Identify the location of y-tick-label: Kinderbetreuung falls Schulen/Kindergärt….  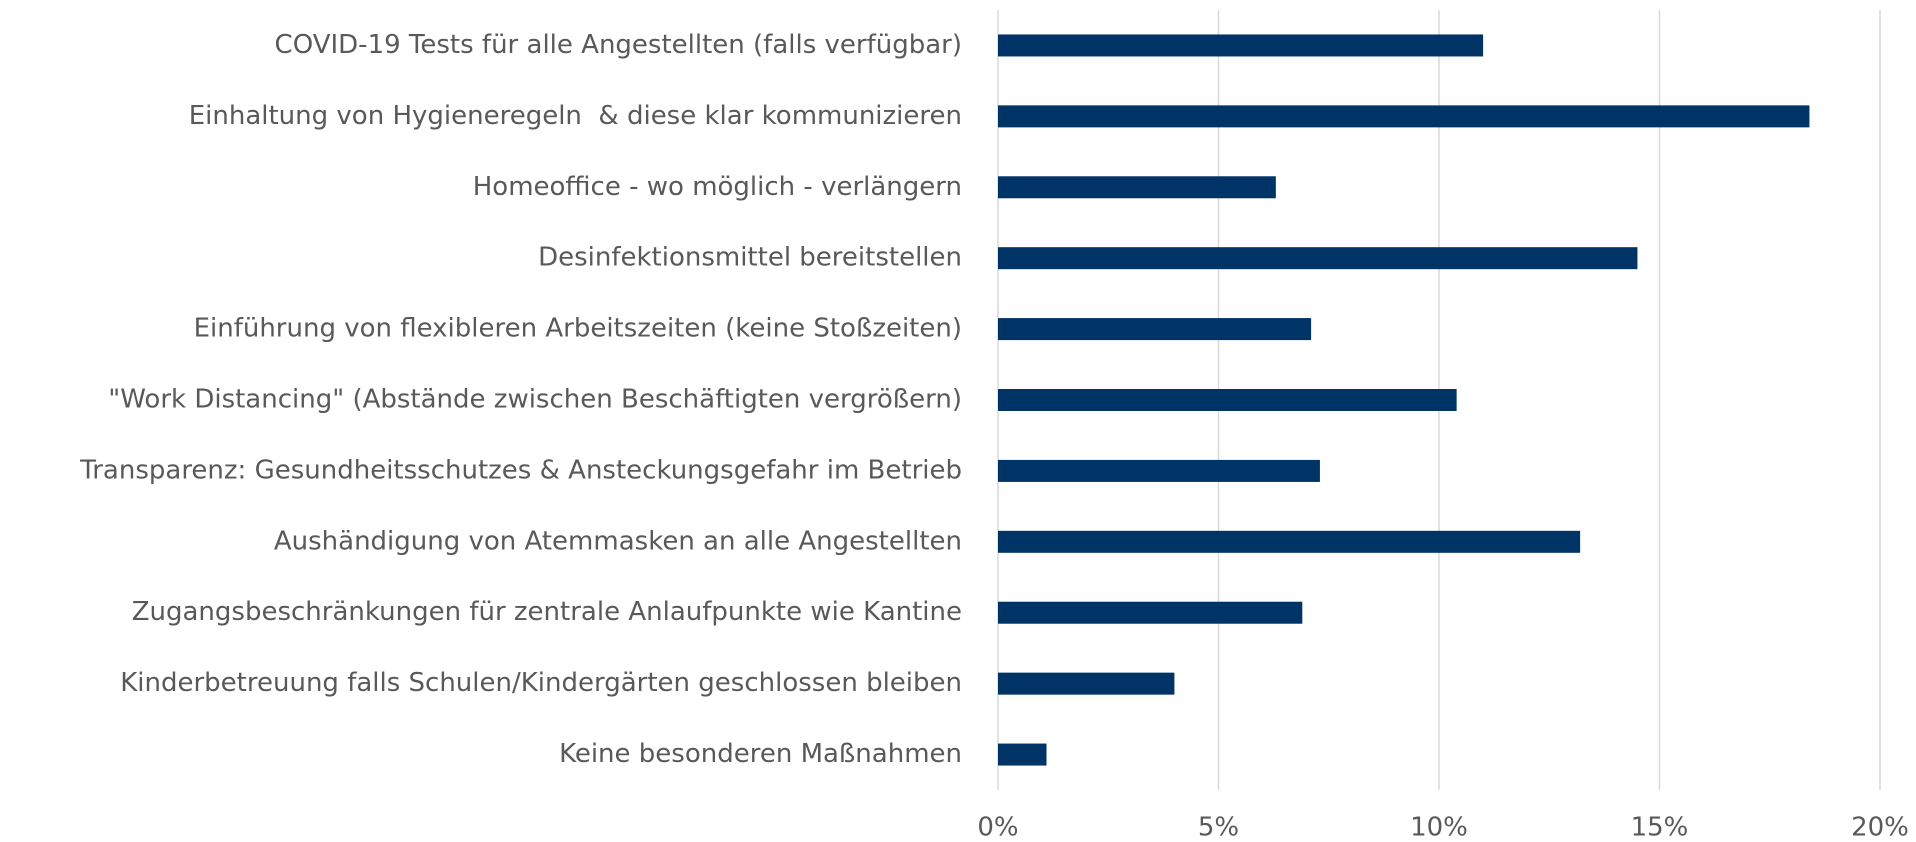
(541, 683).